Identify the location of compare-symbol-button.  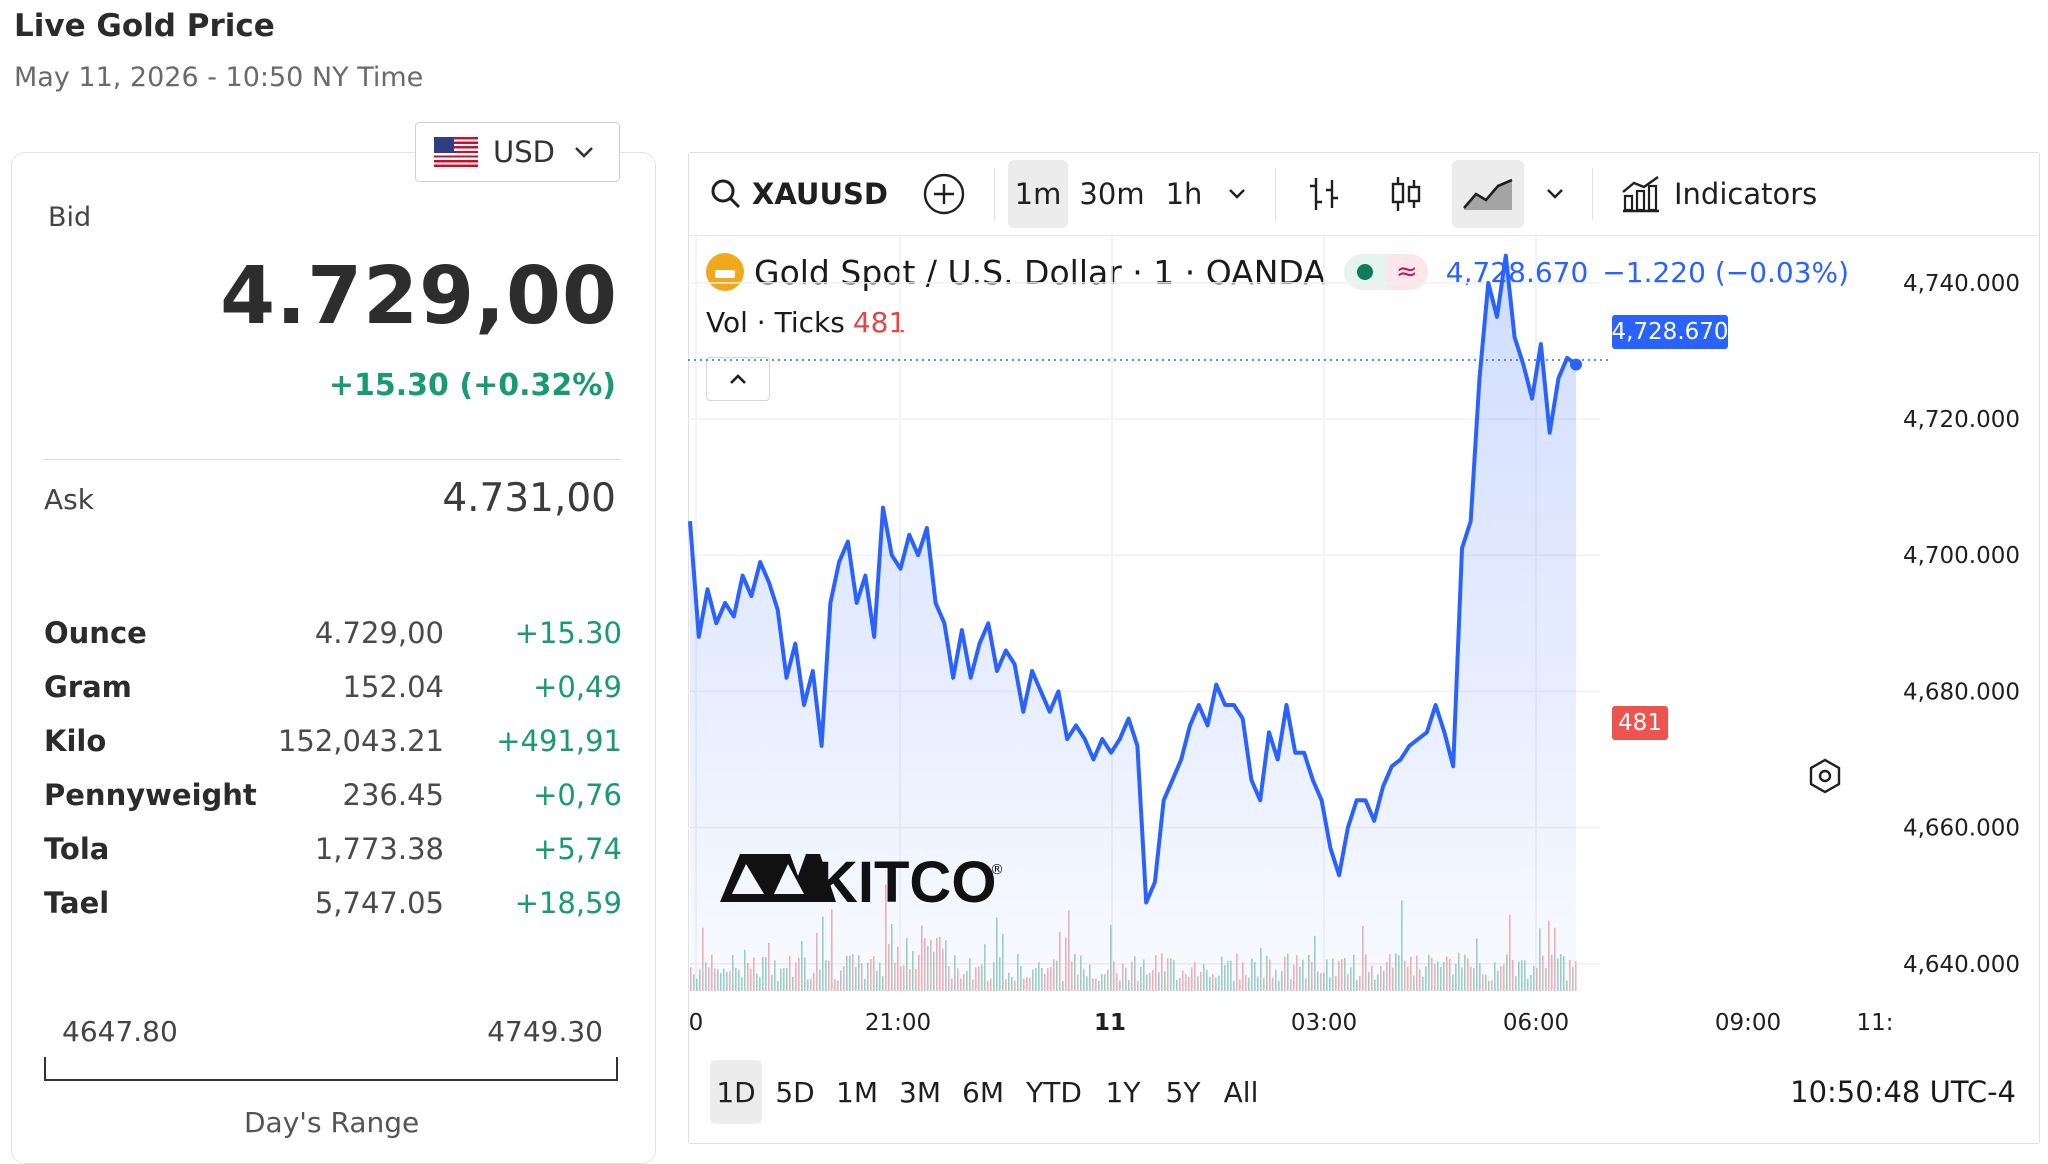
(944, 194).